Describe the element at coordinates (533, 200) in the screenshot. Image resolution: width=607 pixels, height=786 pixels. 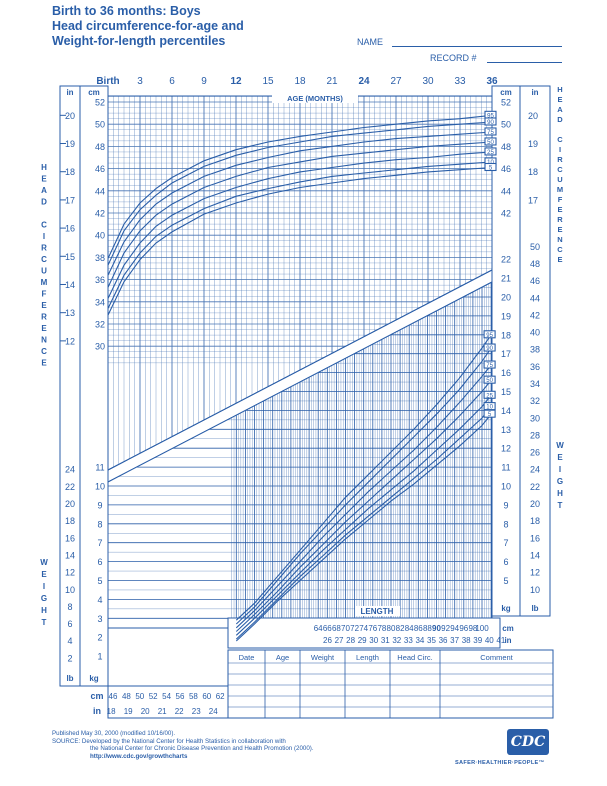
I see `hc-in-tick-right: 17` at that location.